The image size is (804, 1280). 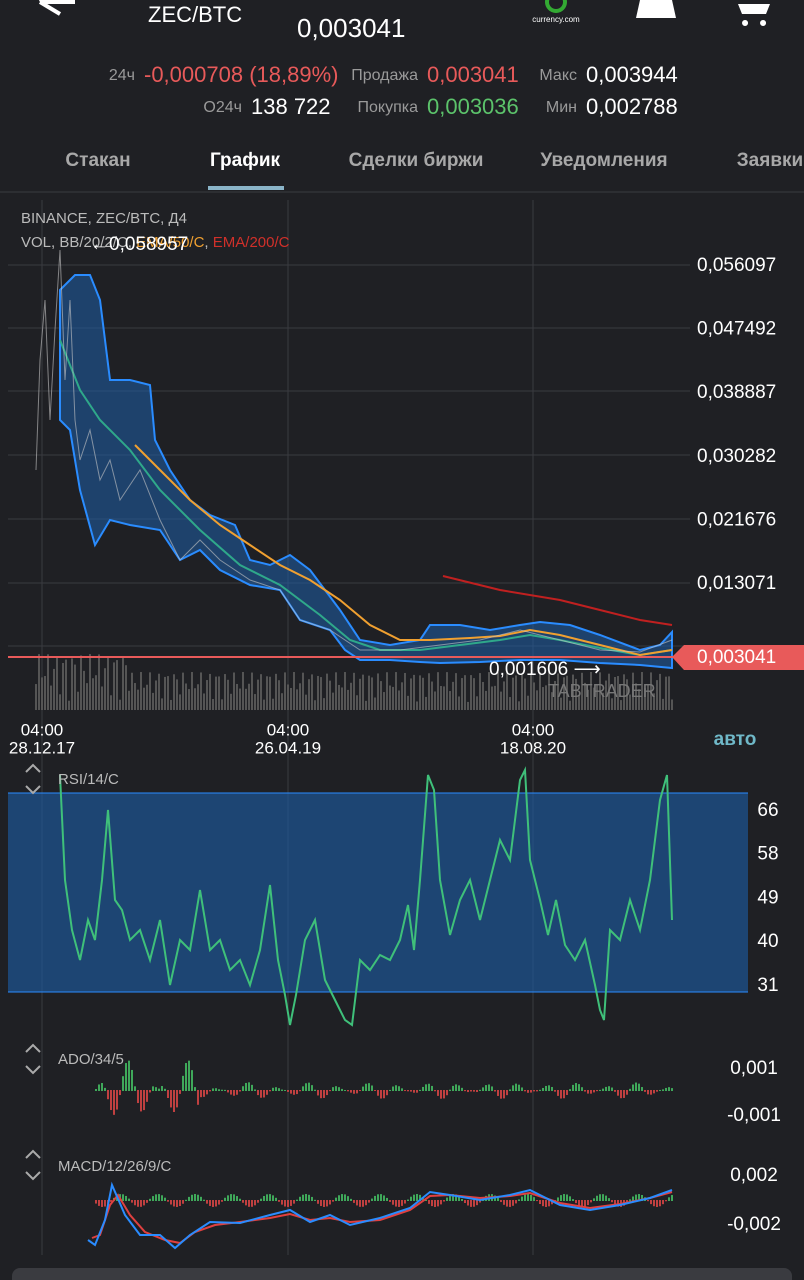 What do you see at coordinates (735, 739) in the screenshot?
I see `scale-mode: авто` at bounding box center [735, 739].